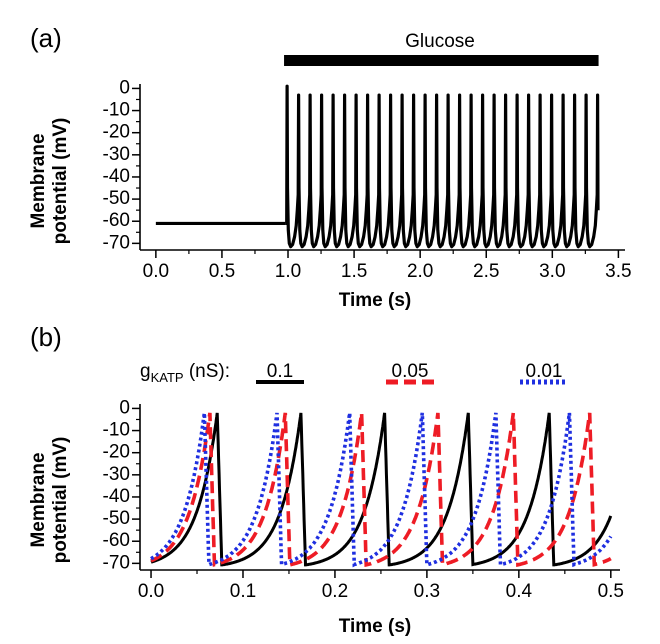 This screenshot has height=644, width=660. What do you see at coordinates (335, 591) in the screenshot?
I see `x-tick-label-b: 0.2` at bounding box center [335, 591].